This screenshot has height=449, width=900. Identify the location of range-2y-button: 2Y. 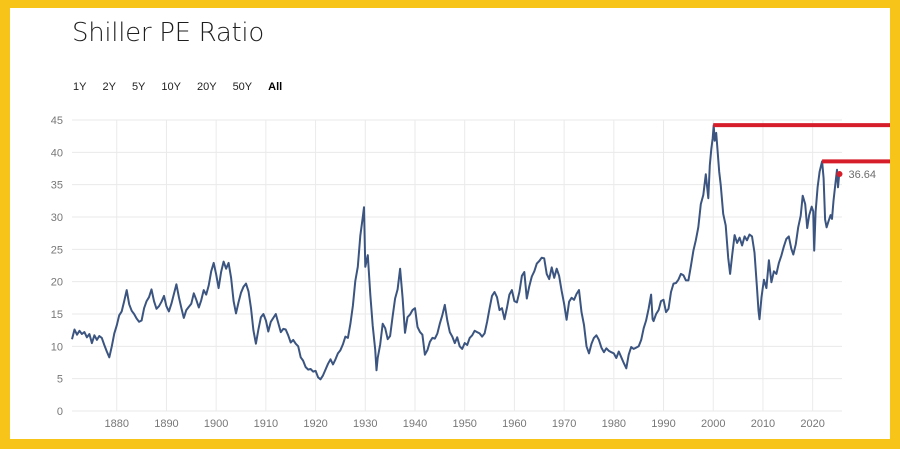
(109, 87).